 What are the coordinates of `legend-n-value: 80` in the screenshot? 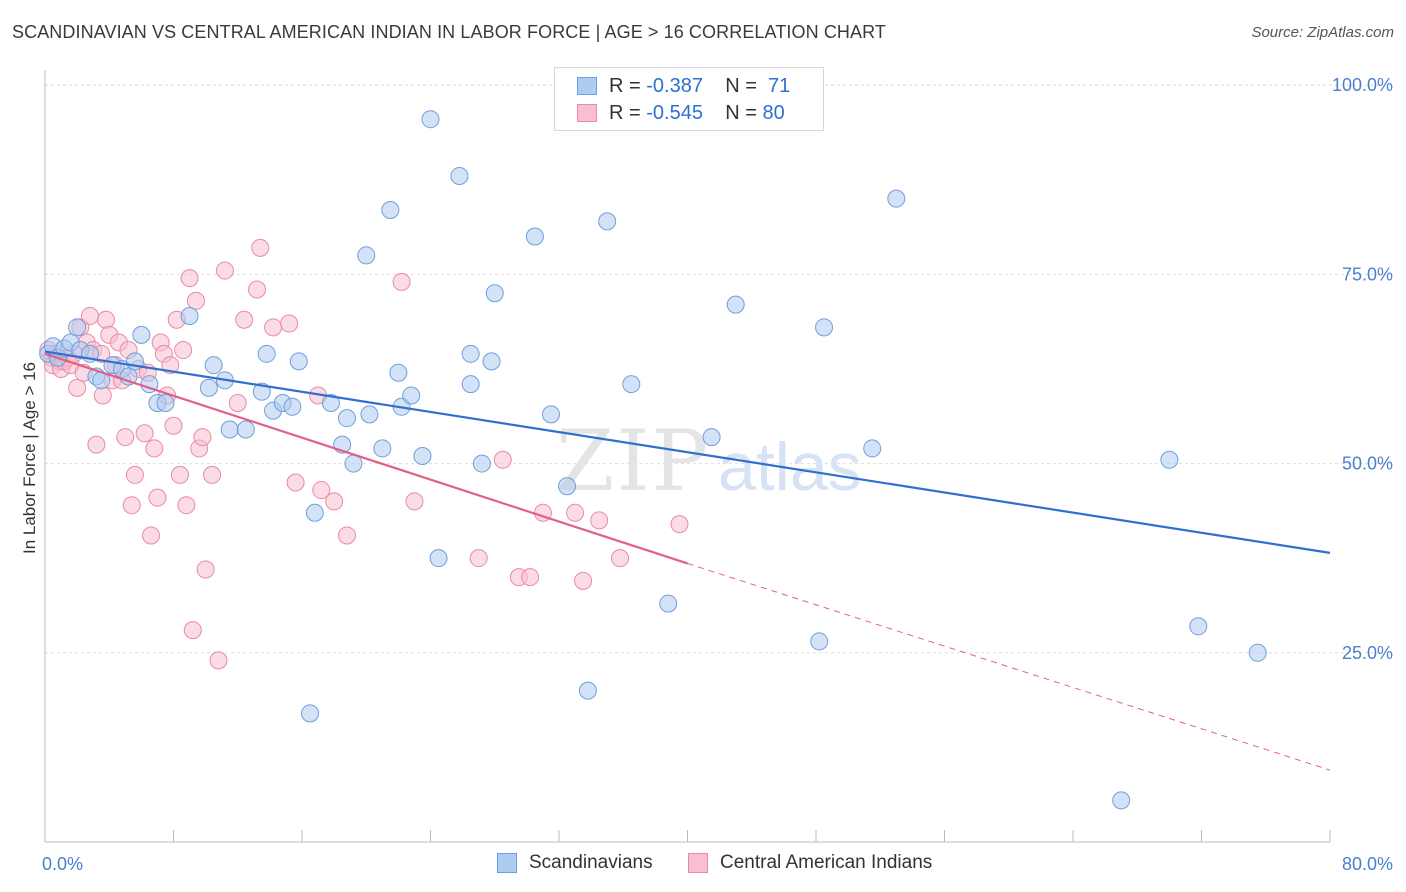 It's located at (773, 112).